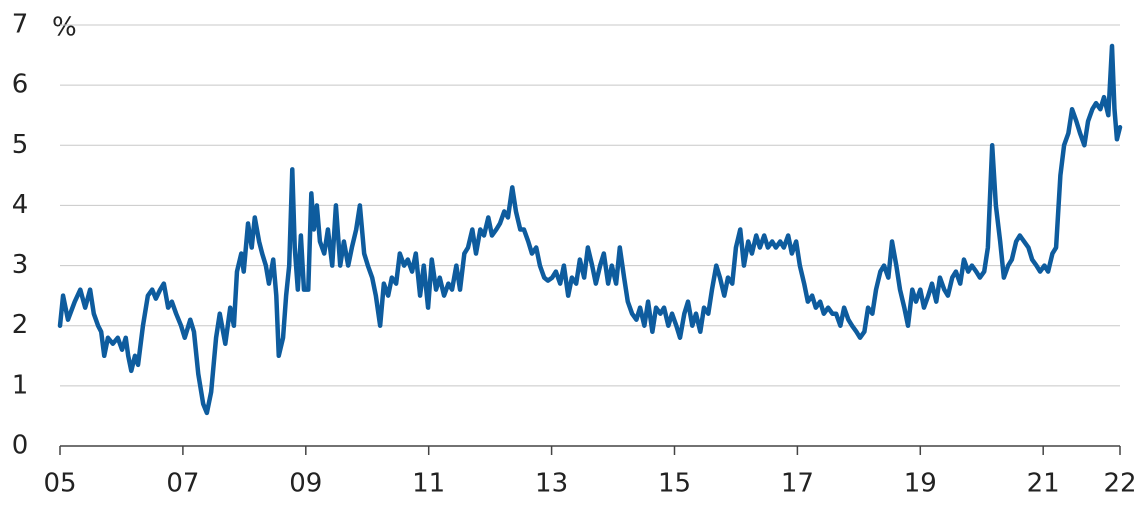  I want to click on y-tick-label: 4, so click(20, 205).